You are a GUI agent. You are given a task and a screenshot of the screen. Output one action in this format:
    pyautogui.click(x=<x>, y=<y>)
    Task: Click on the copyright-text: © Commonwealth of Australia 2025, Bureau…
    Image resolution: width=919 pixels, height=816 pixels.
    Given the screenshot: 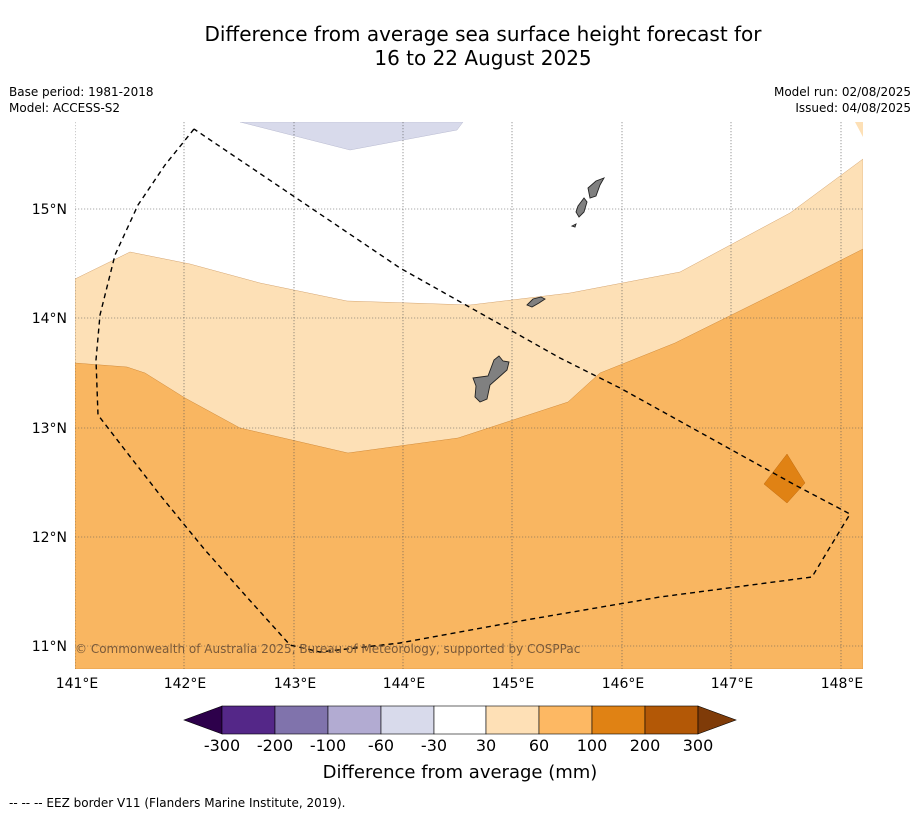 What is the action you would take?
    pyautogui.click(x=327, y=649)
    